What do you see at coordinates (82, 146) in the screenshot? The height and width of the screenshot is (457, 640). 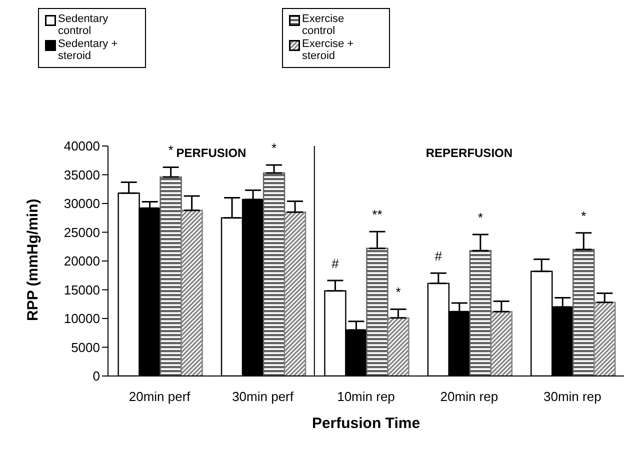 I see `y-tick-label: 40000` at bounding box center [82, 146].